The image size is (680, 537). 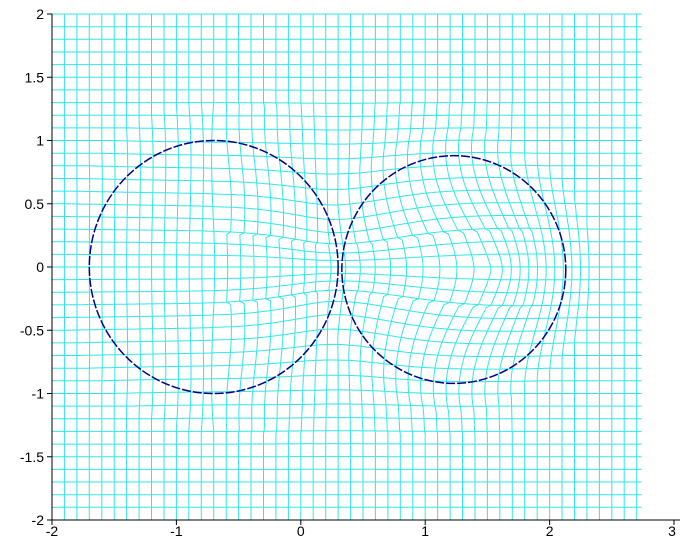 I want to click on x-tick-label: 0, so click(x=301, y=530).